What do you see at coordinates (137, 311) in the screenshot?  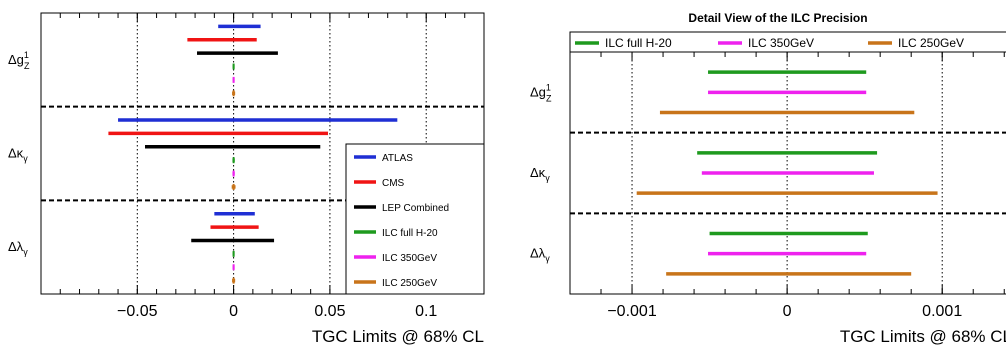 I see `x-tick-label: −0.05` at bounding box center [137, 311].